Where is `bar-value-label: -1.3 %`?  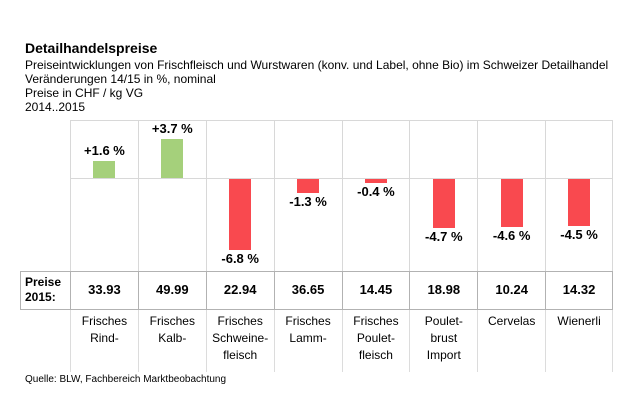
bar-value-label: -1.3 % is located at coordinates (308, 201).